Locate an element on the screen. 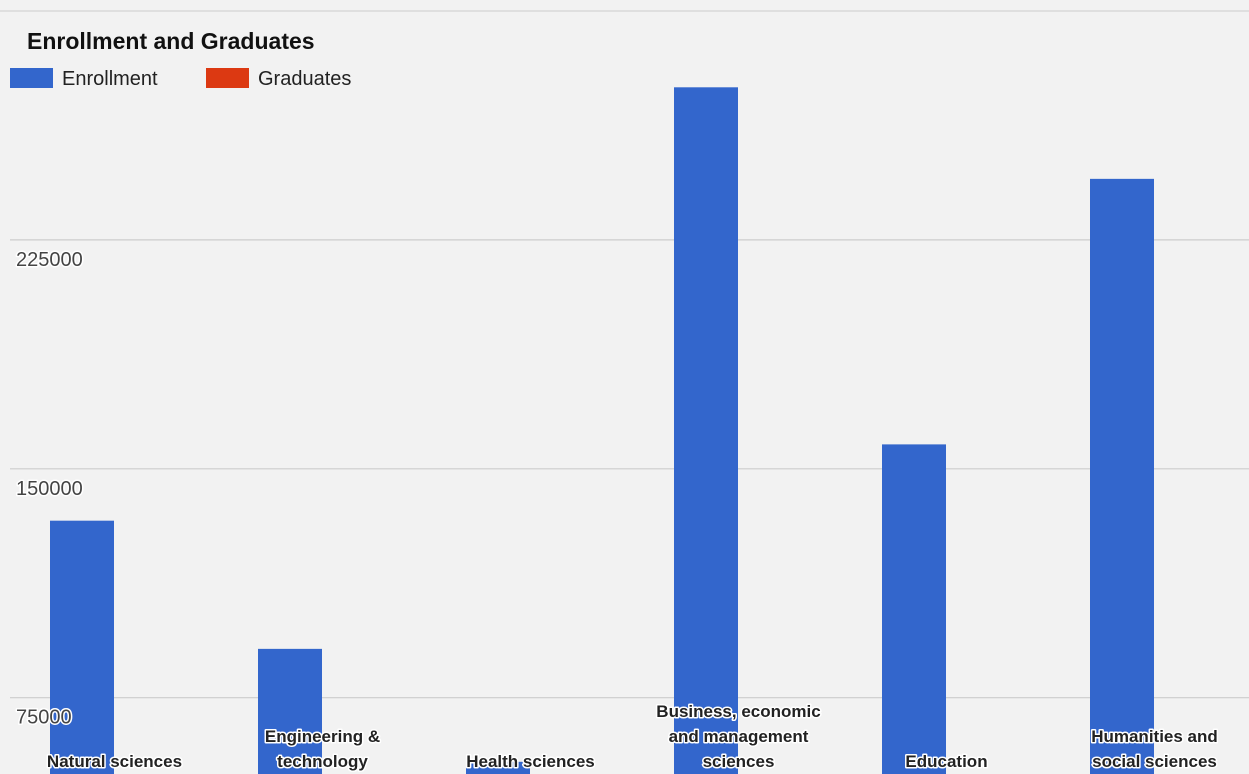 This screenshot has width=1249, height=774. y-tick-label: 150000 is located at coordinates (49, 489).